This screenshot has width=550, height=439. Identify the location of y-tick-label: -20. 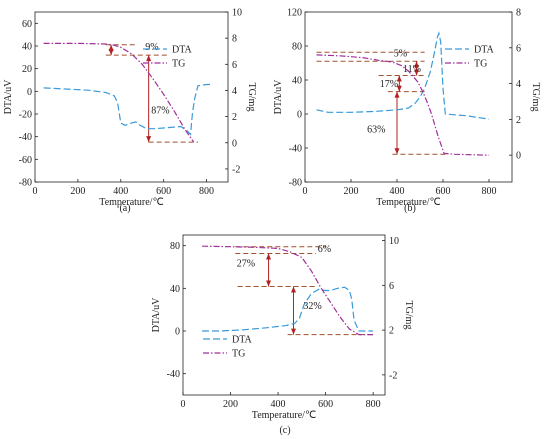
(25, 115).